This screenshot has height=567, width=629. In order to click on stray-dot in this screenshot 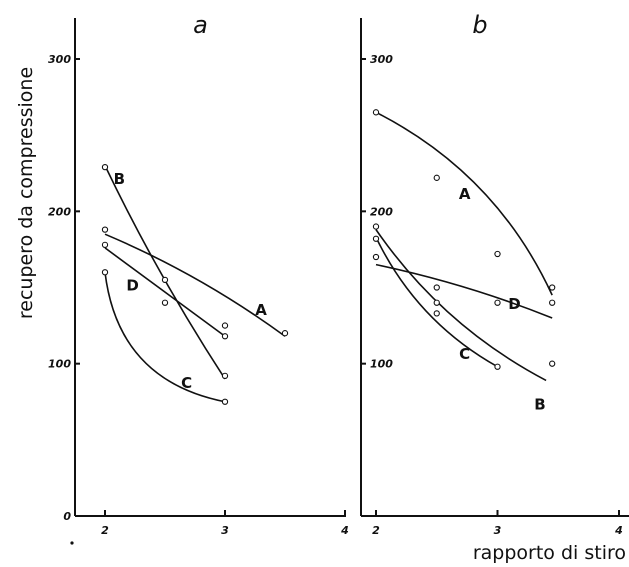, I will do `click(72, 543)`.